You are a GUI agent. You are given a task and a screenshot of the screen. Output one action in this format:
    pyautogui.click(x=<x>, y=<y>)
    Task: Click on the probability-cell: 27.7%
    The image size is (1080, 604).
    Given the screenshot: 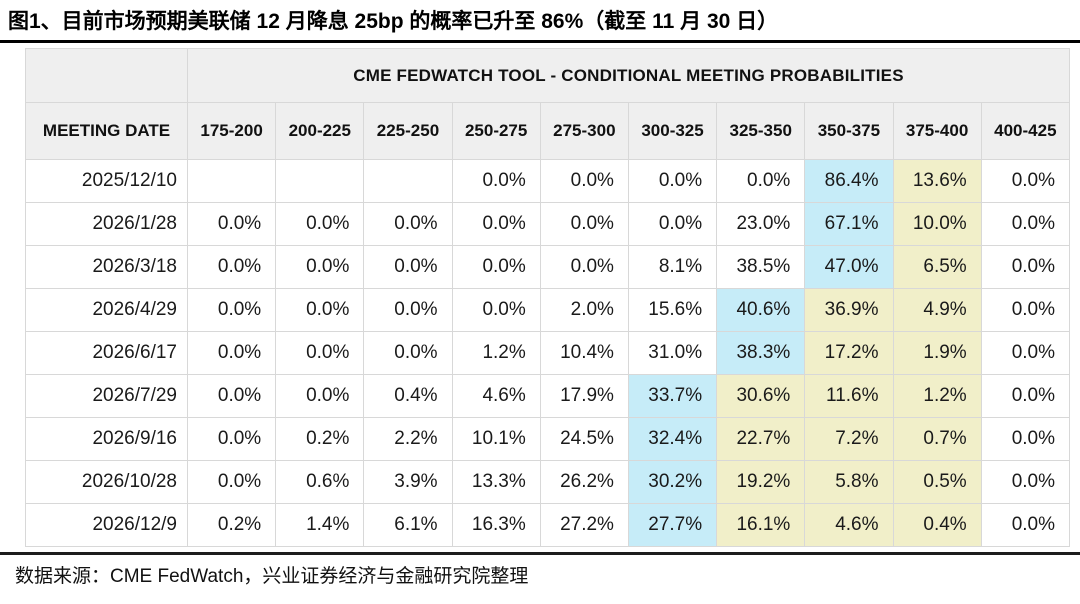 What is the action you would take?
    pyautogui.click(x=672, y=525)
    